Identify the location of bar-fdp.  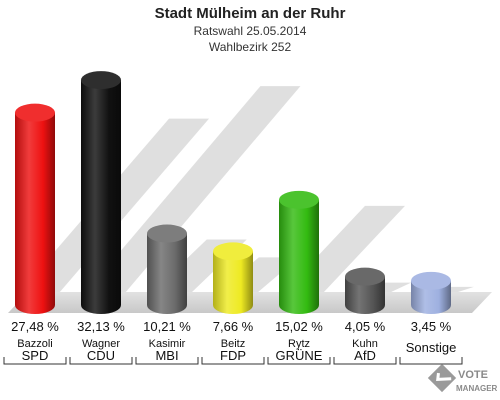
(233, 278).